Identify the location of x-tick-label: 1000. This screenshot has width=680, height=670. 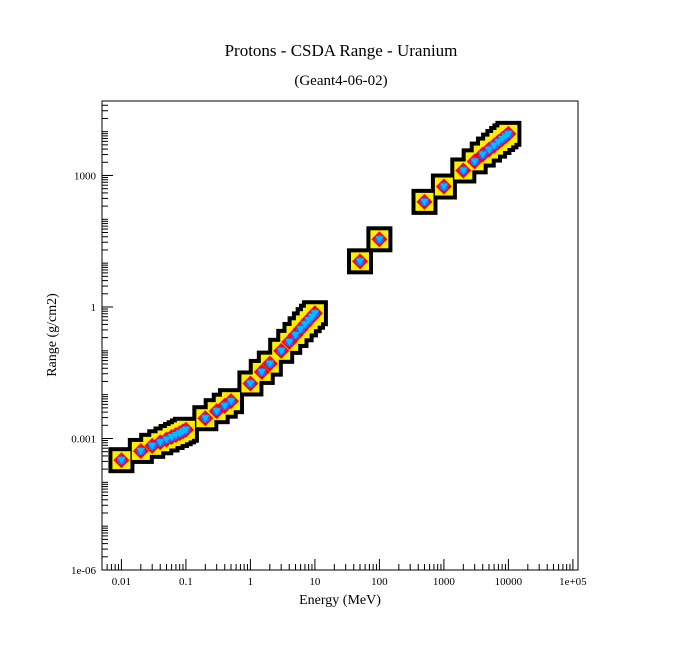
(444, 582).